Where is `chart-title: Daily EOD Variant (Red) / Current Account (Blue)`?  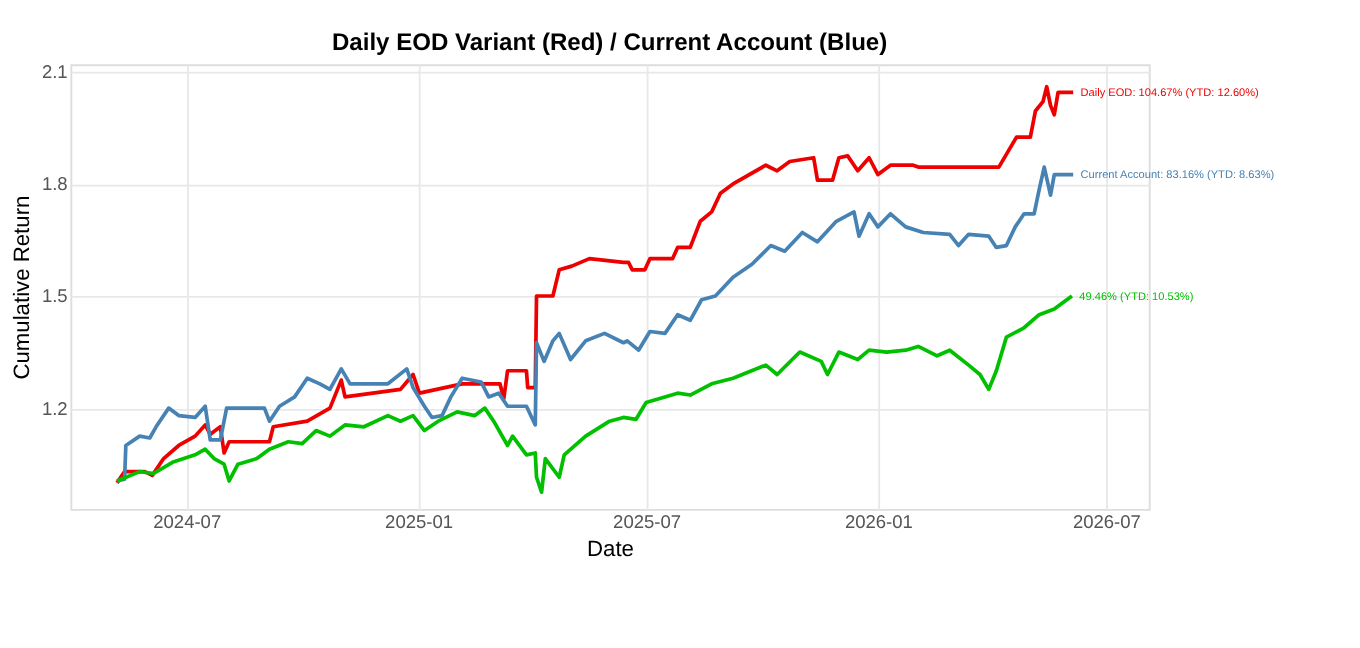
chart-title: Daily EOD Variant (Red) / Current Account (Blue) is located at coordinates (609, 41).